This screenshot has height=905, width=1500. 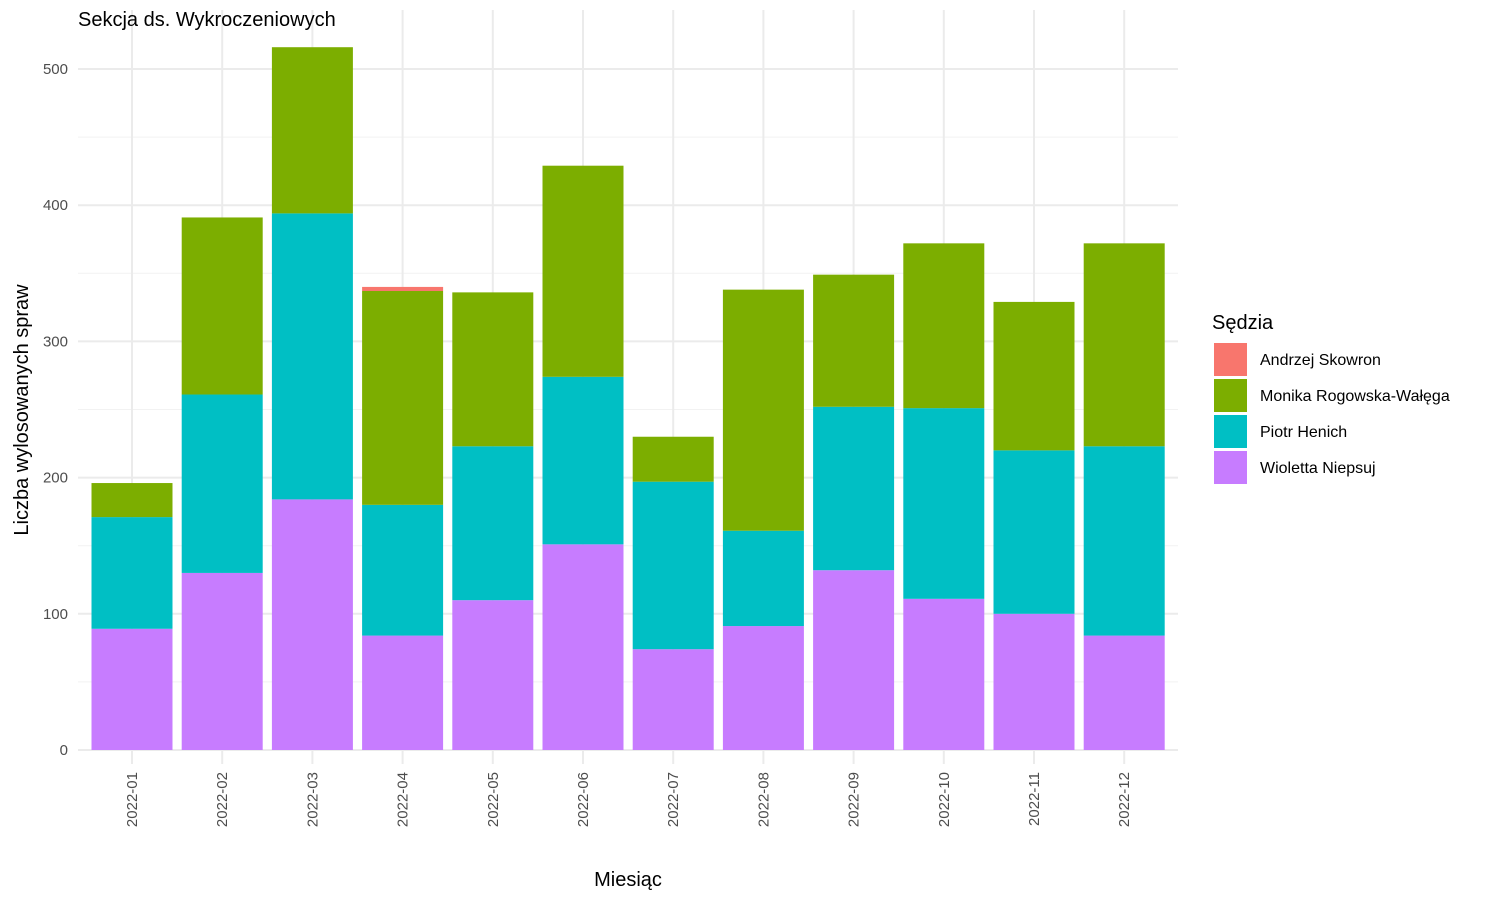 What do you see at coordinates (1034, 799) in the screenshot?
I see `x-tick-label: 2022-11` at bounding box center [1034, 799].